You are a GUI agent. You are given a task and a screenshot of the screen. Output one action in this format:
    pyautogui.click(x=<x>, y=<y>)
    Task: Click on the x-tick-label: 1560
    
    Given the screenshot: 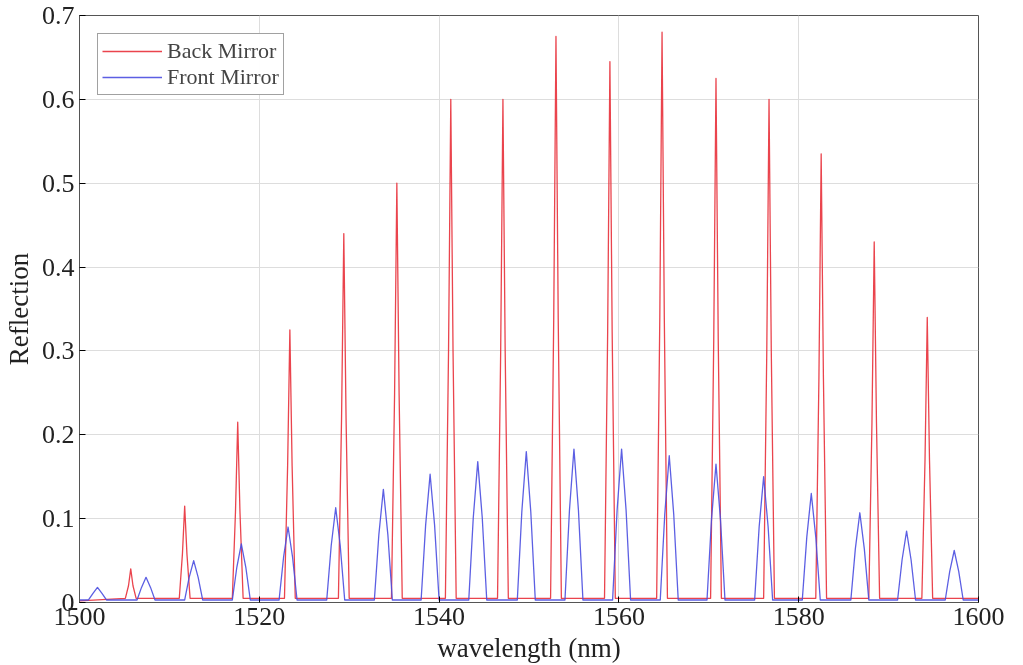 What is the action you would take?
    pyautogui.click(x=618, y=616)
    